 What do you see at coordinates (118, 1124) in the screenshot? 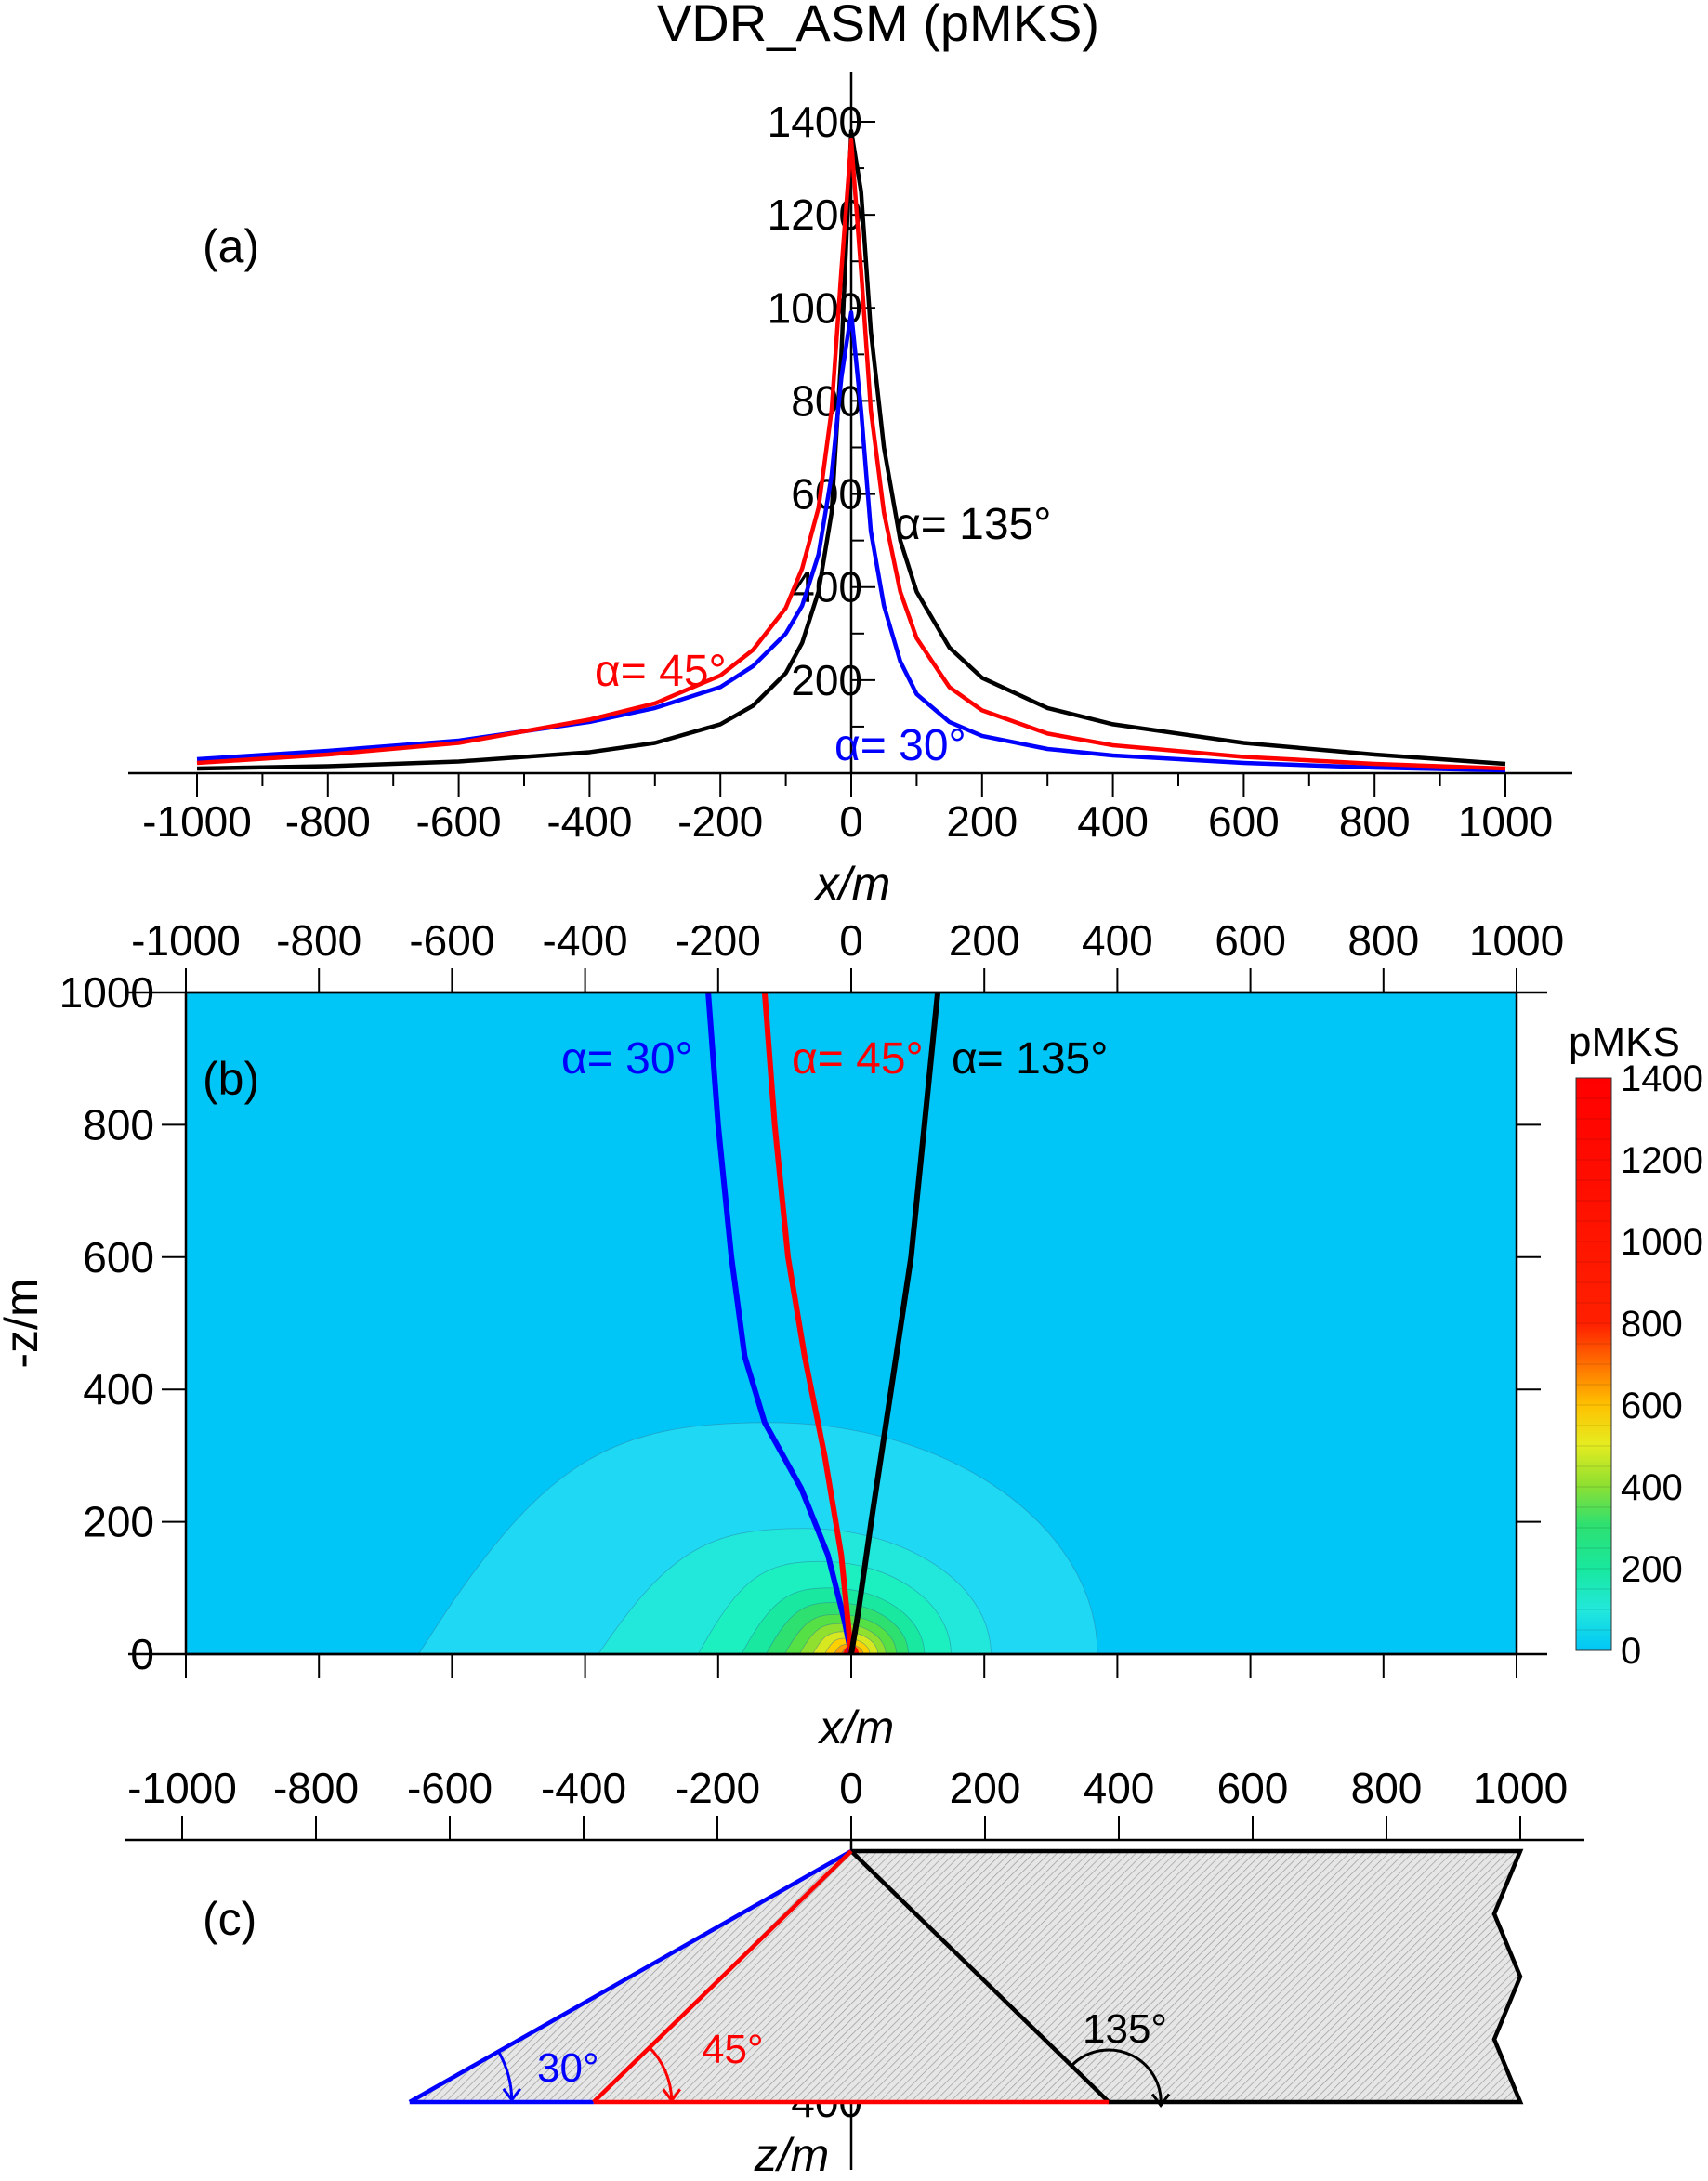
I see `panel-b-y-tick-label: 800` at bounding box center [118, 1124].